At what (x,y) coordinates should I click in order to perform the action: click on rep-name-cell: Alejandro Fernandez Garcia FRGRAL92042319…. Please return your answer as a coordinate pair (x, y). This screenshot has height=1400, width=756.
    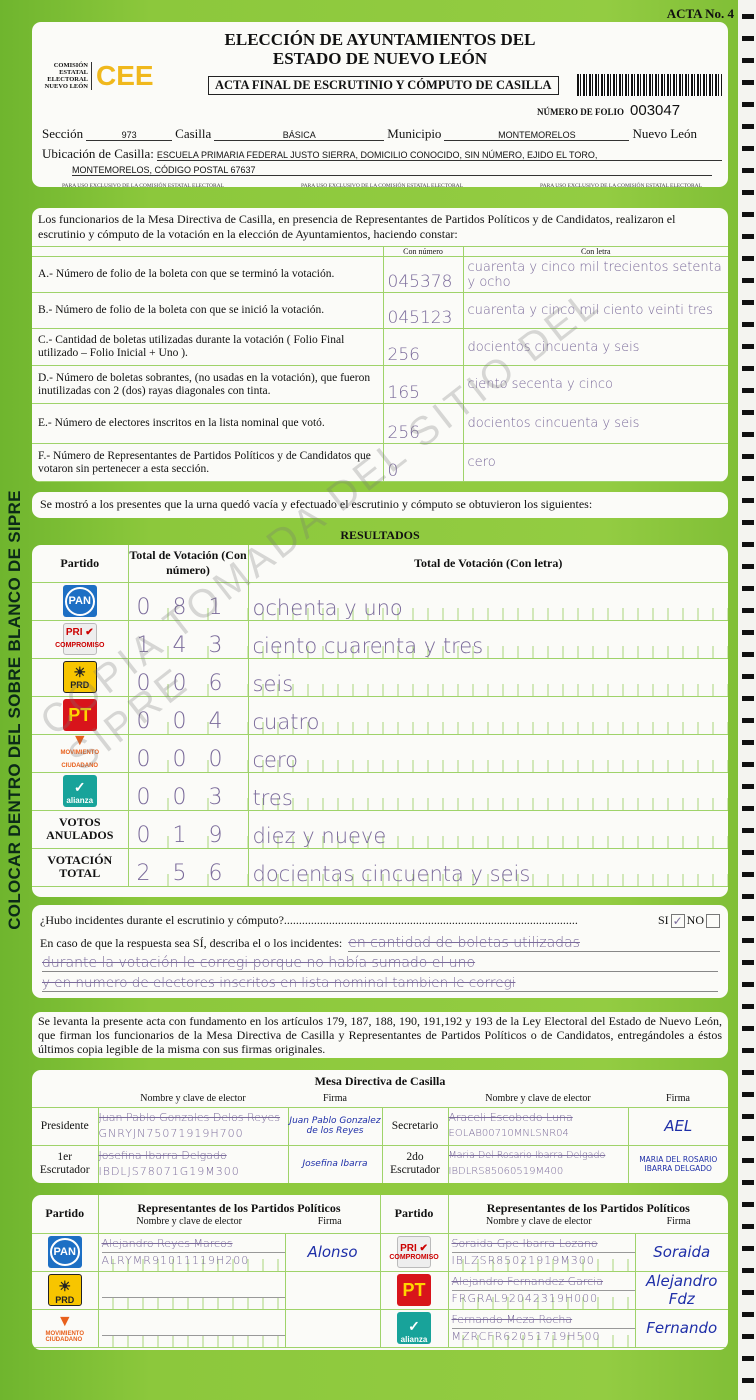
    Looking at the image, I should click on (541, 1290).